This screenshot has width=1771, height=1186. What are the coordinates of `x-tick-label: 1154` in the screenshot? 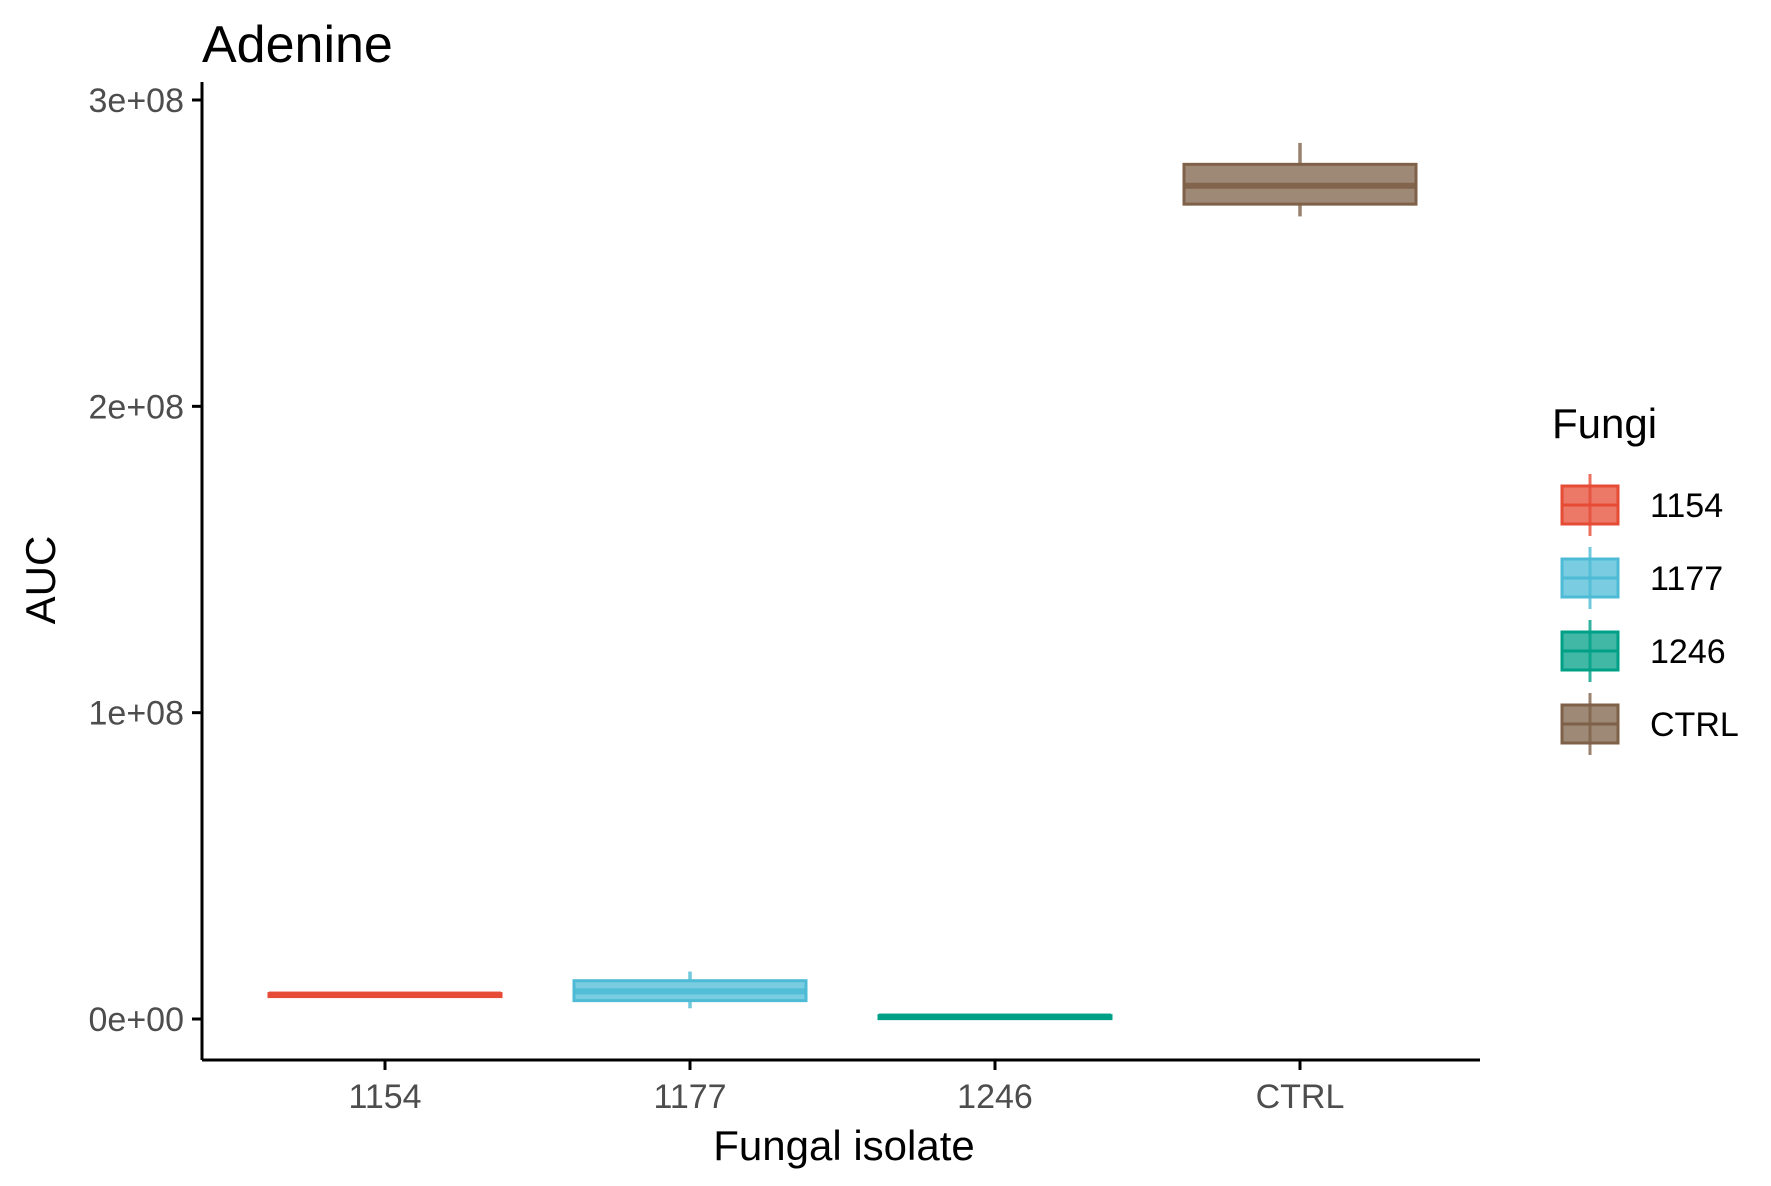 It's located at (384, 1097).